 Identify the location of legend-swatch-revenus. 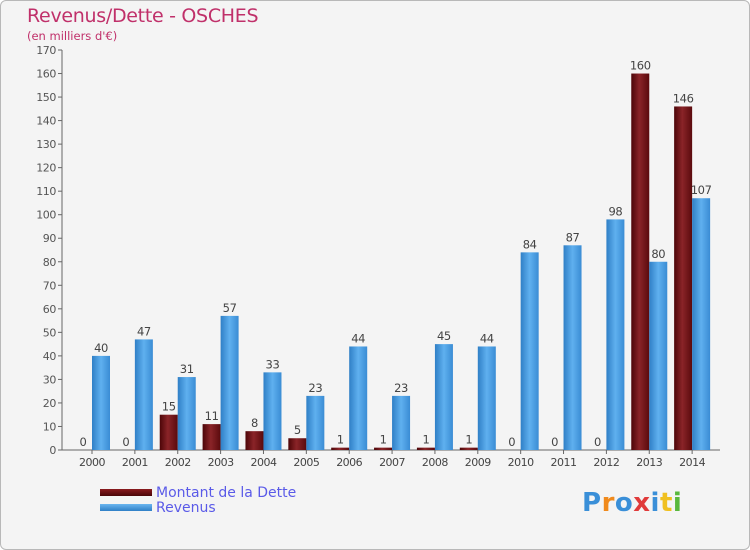
(126, 507).